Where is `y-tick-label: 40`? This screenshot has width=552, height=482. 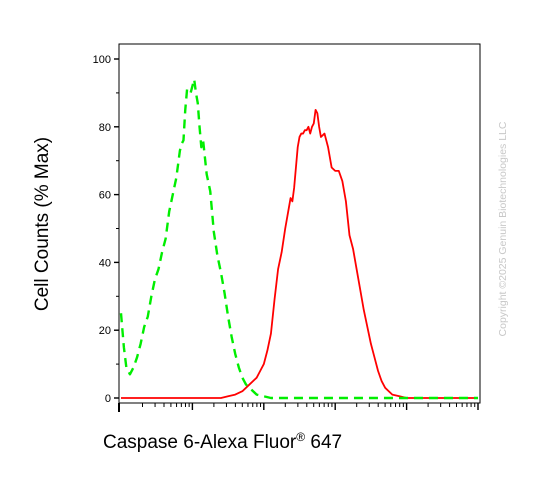
y-tick-label: 40 is located at coordinates (105, 263).